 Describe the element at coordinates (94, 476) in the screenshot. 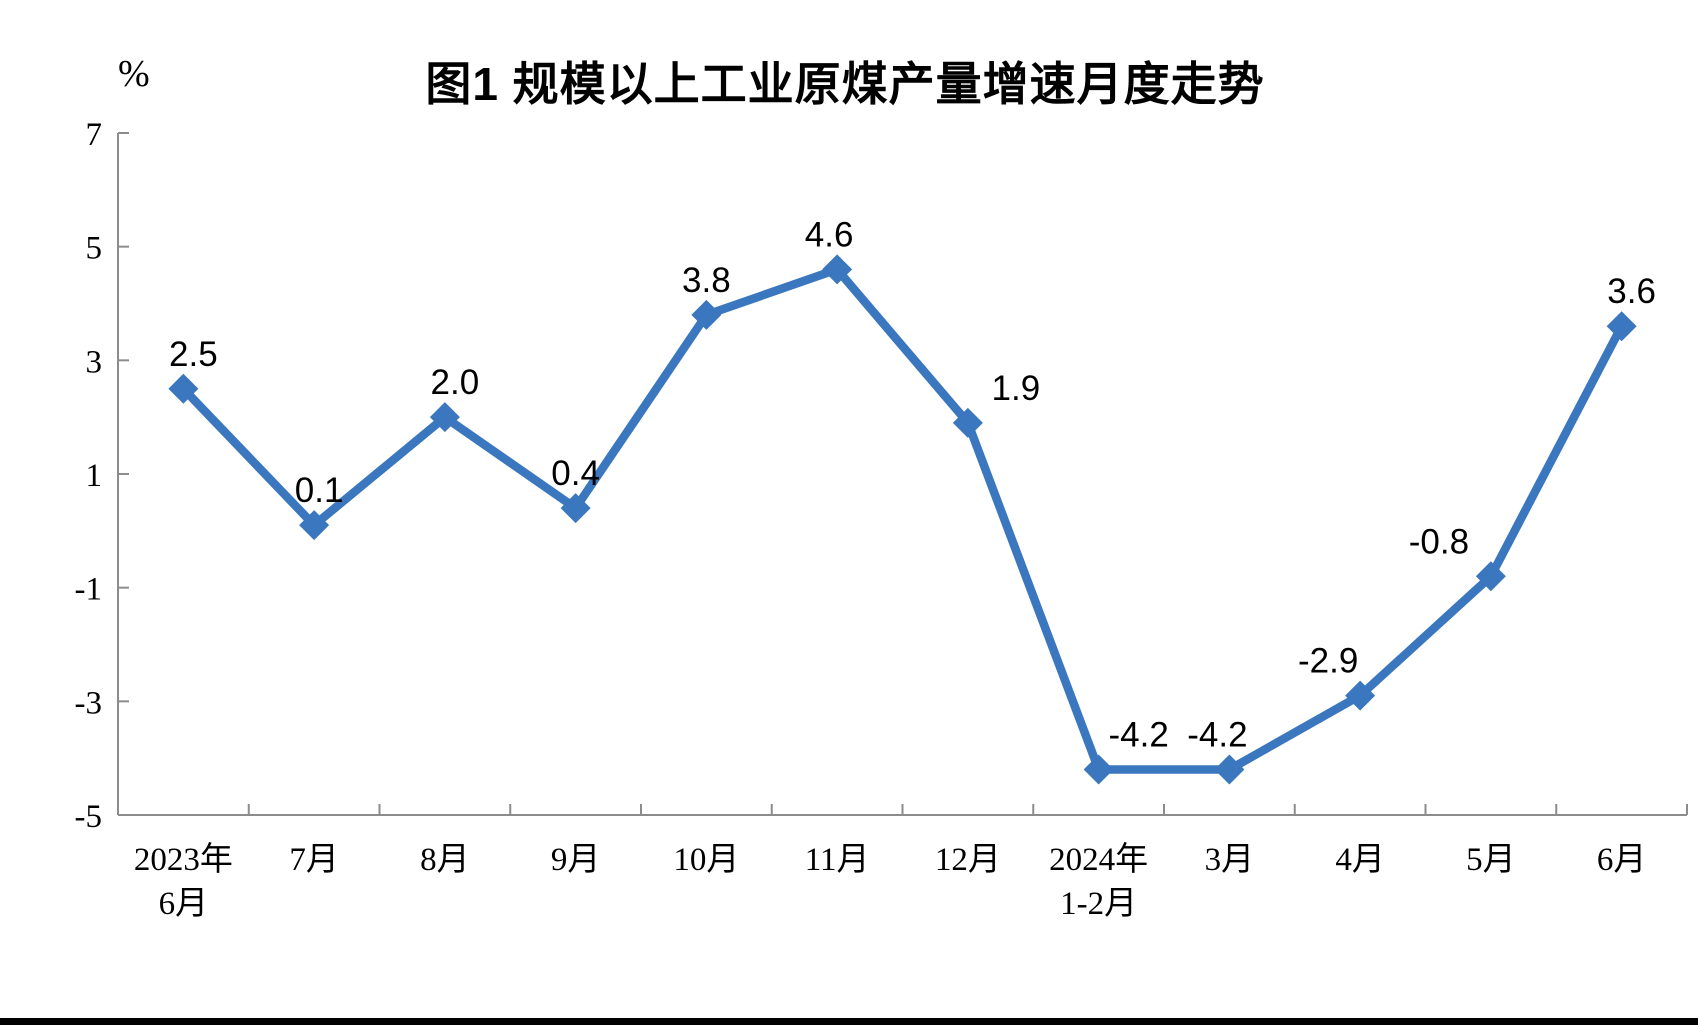

I see `y-tick-label: 1` at that location.